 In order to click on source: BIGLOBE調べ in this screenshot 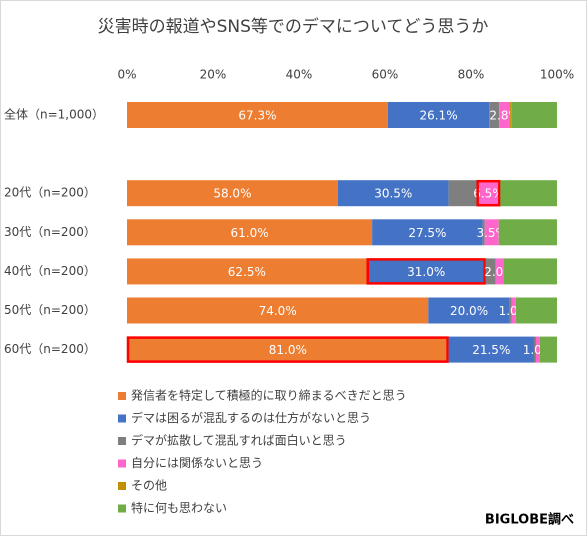, I will do `click(529, 520)`.